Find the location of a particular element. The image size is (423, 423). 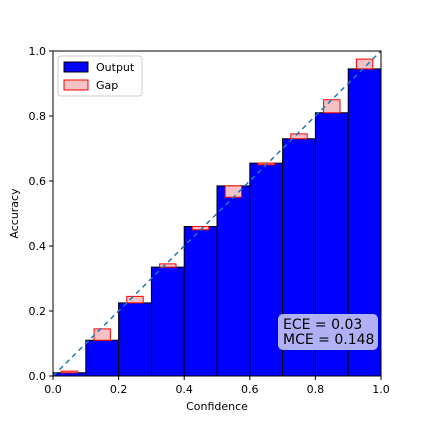

x-tick-label: 0.4 is located at coordinates (184, 389).